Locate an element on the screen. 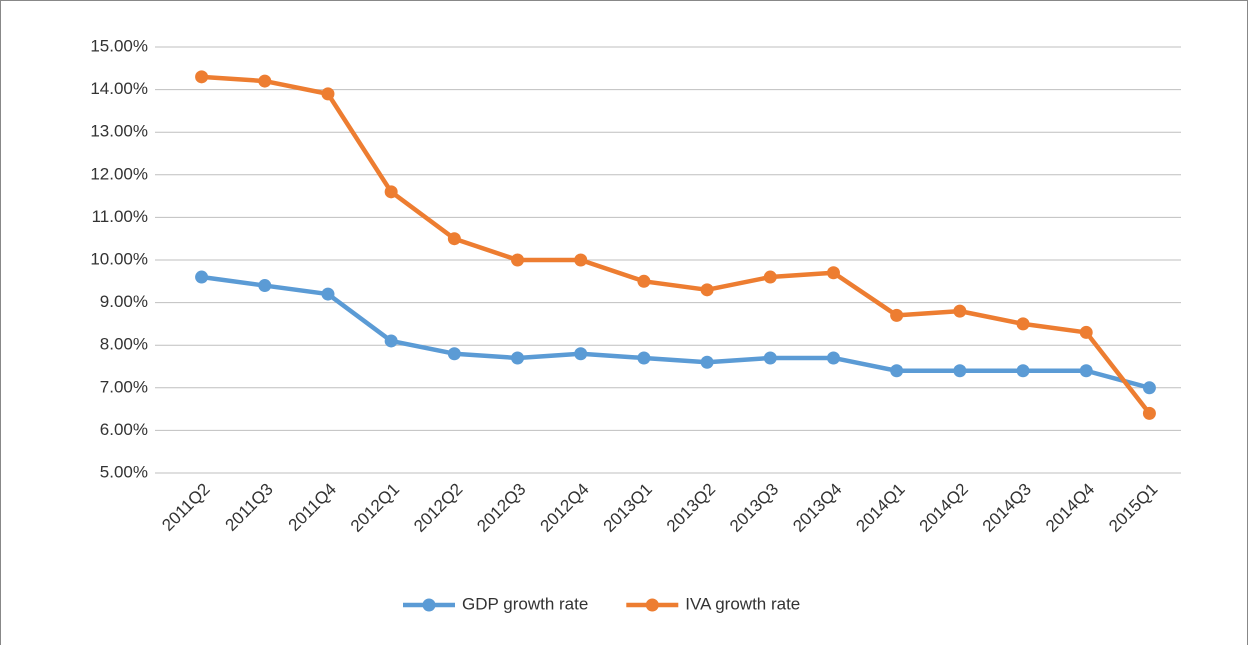 Image resolution: width=1248 pixels, height=645 pixels. legend-label: IVA growth rate is located at coordinates (742, 603).